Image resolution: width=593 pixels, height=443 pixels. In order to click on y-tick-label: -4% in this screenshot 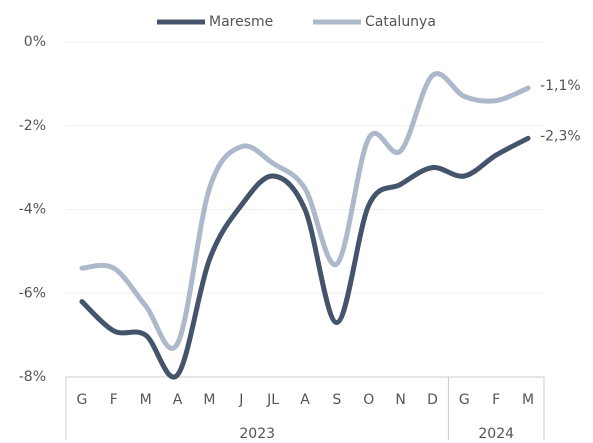, I will do `click(32, 210)`.